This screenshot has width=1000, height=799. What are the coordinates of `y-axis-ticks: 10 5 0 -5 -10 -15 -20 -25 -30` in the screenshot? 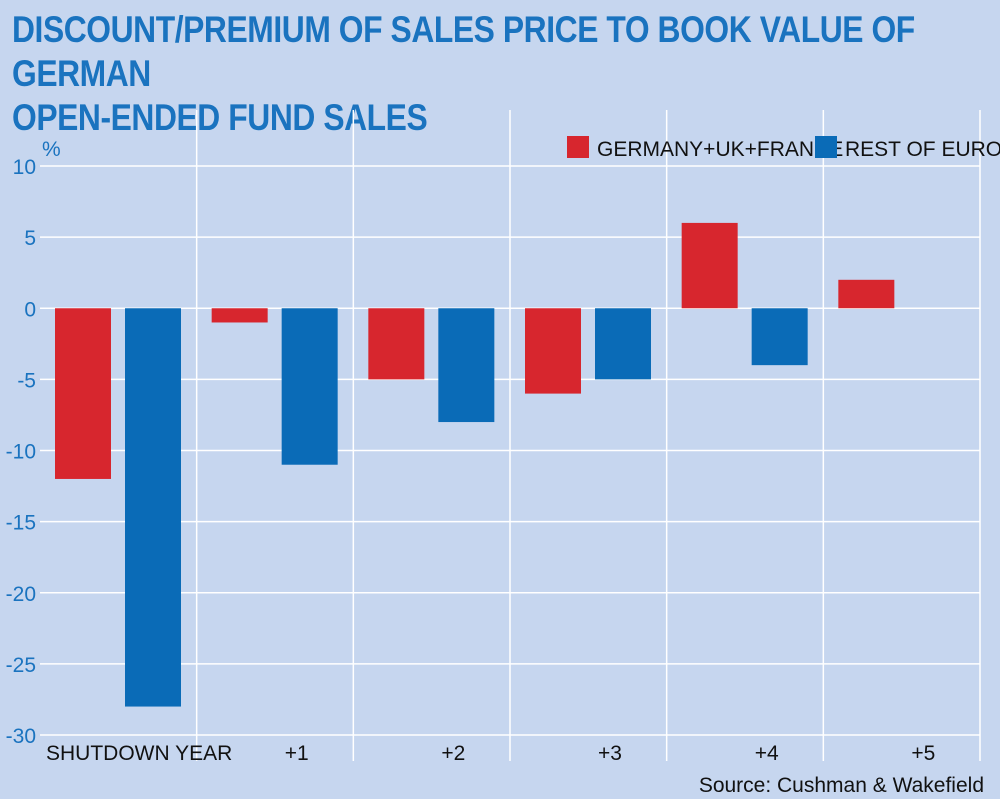 It's located at (21, 452).